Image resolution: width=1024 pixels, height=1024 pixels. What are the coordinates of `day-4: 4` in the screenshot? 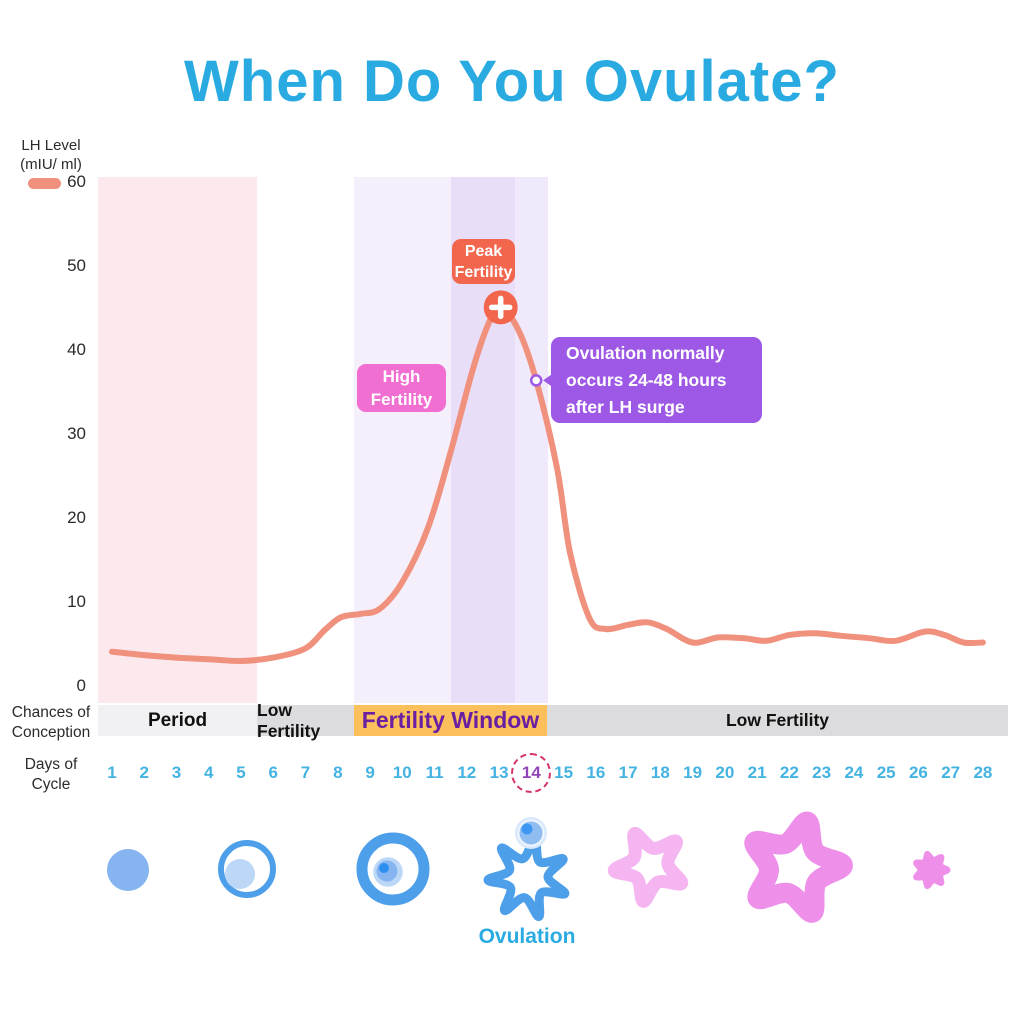 It's located at (209, 772).